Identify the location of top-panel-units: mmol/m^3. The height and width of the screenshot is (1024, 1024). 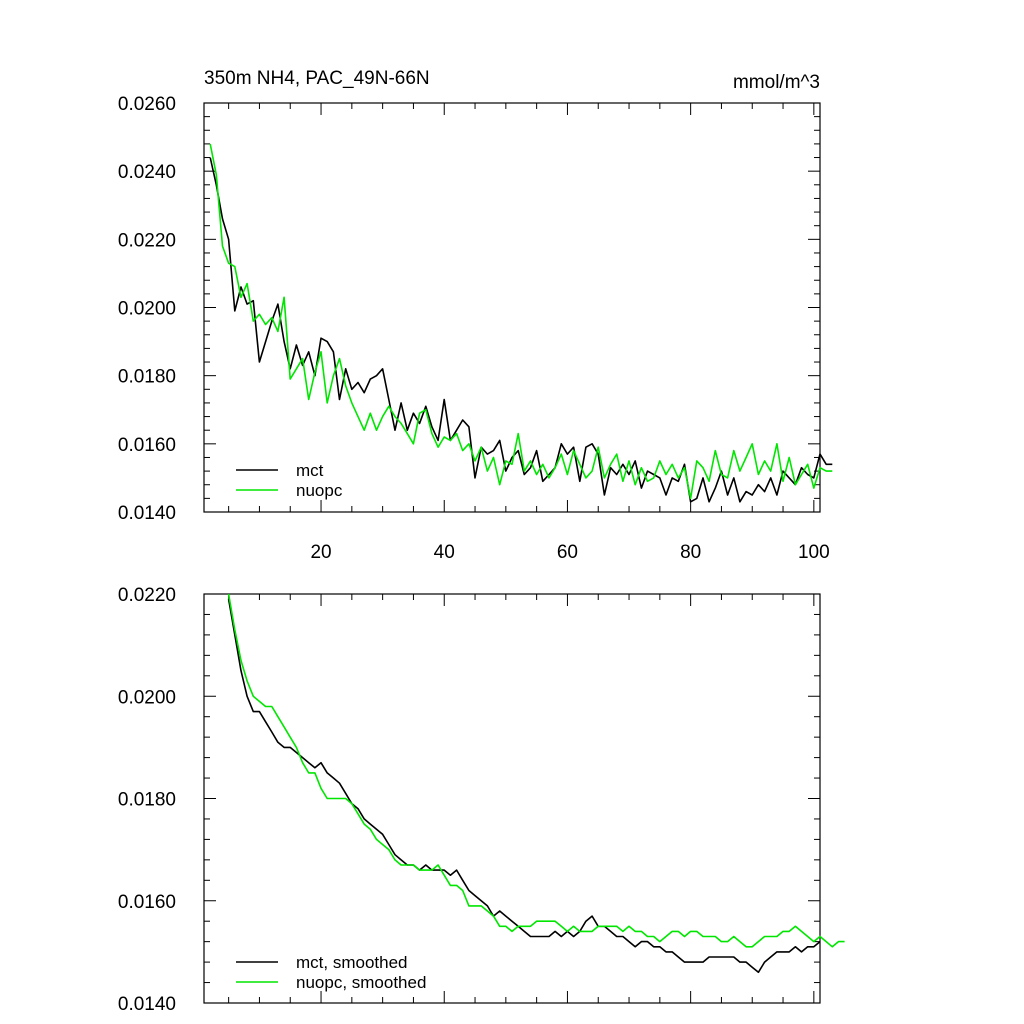
(776, 82).